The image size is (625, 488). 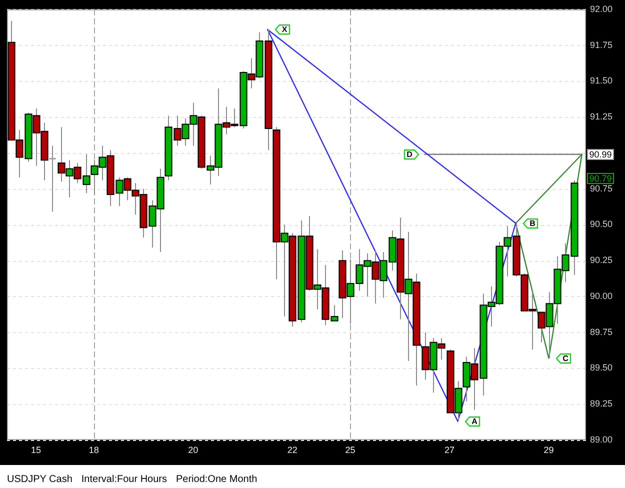 I want to click on data-label: B, so click(x=533, y=223).